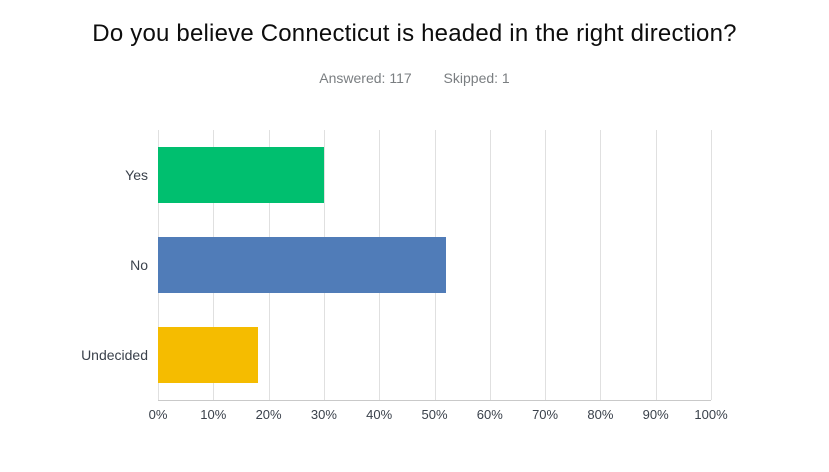 The image size is (829, 472). What do you see at coordinates (600, 414) in the screenshot?
I see `x-tick-label: 80%` at bounding box center [600, 414].